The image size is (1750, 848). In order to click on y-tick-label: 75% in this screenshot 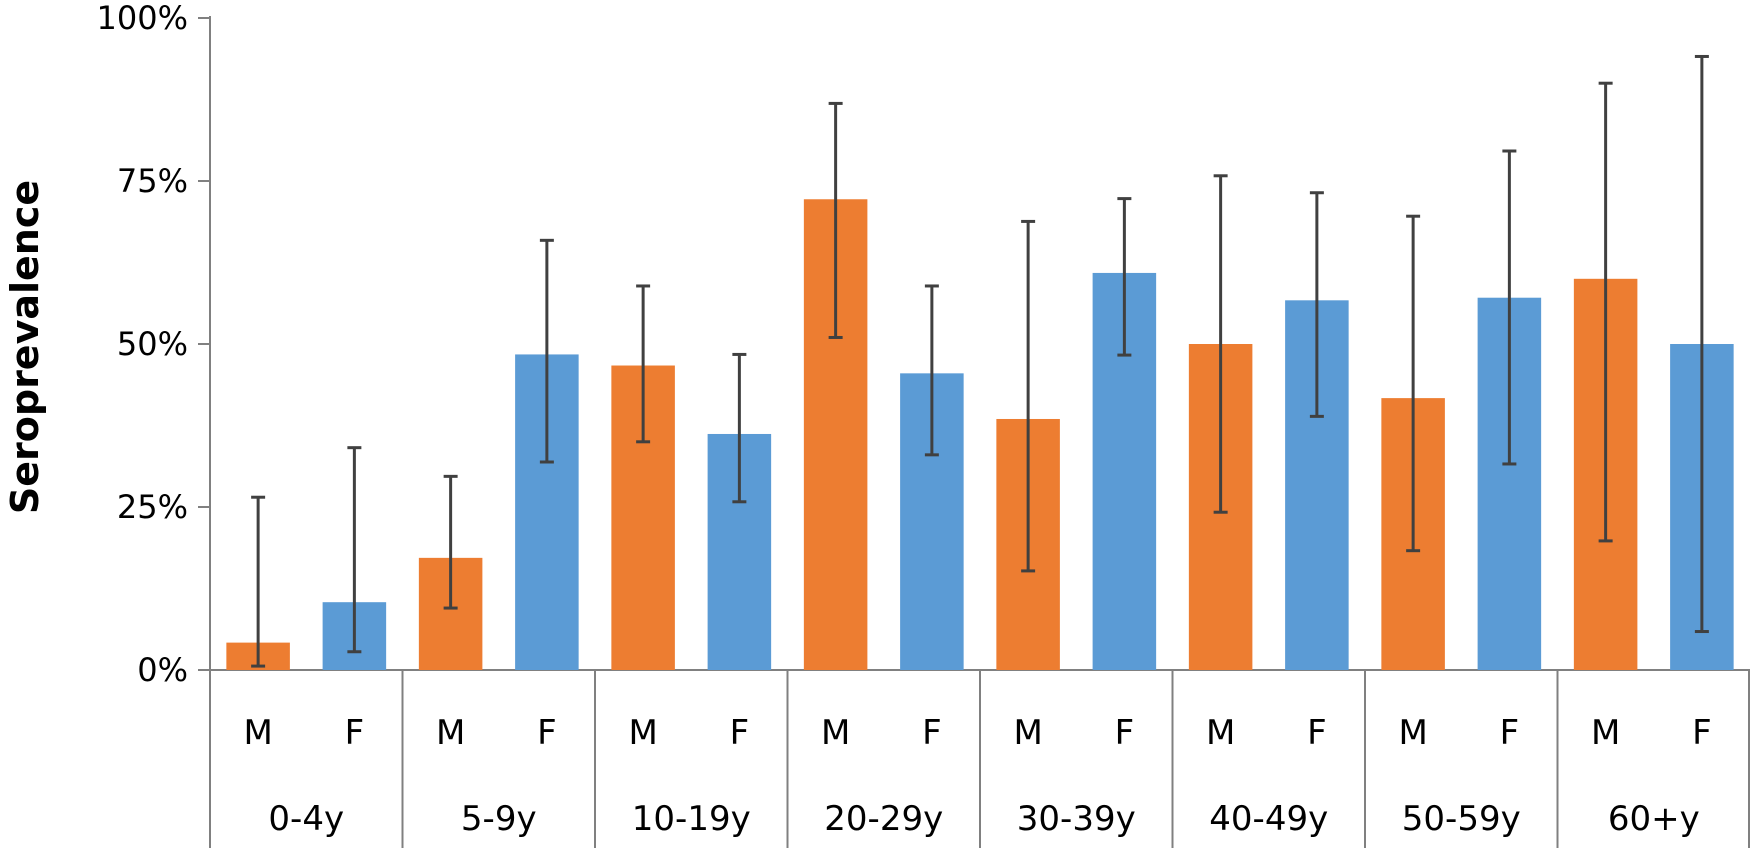, I will do `click(152, 181)`.